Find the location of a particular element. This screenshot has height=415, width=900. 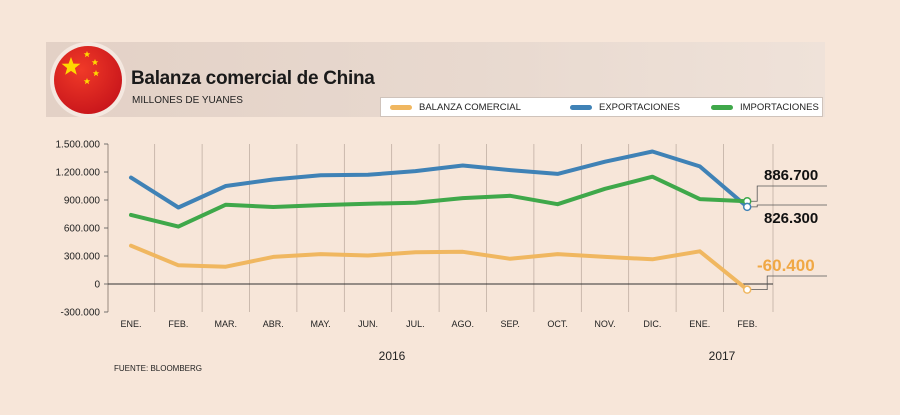

end-marker-exportaciones is located at coordinates (747, 207).